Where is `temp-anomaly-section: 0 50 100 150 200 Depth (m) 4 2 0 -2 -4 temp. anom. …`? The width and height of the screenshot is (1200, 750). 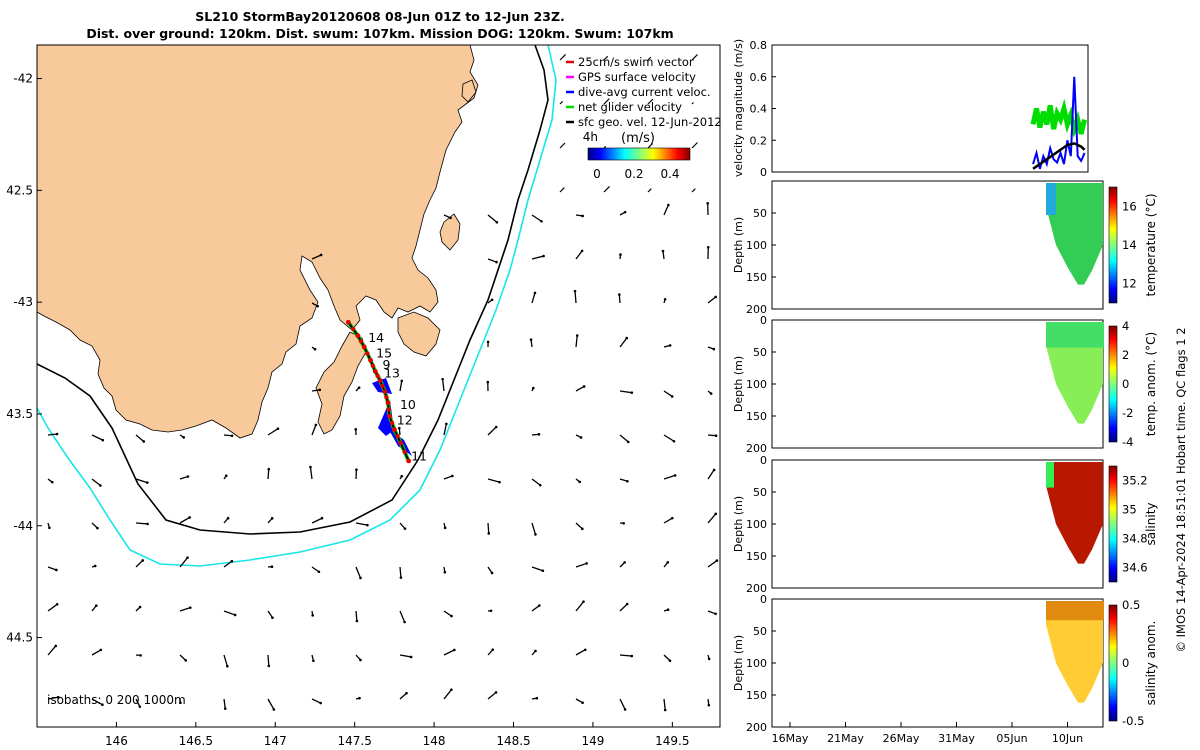
temp-anomaly-section: 0 50 100 150 200 Depth (m) 4 2 0 -2 -4 temp. anom. … is located at coordinates (945, 384).